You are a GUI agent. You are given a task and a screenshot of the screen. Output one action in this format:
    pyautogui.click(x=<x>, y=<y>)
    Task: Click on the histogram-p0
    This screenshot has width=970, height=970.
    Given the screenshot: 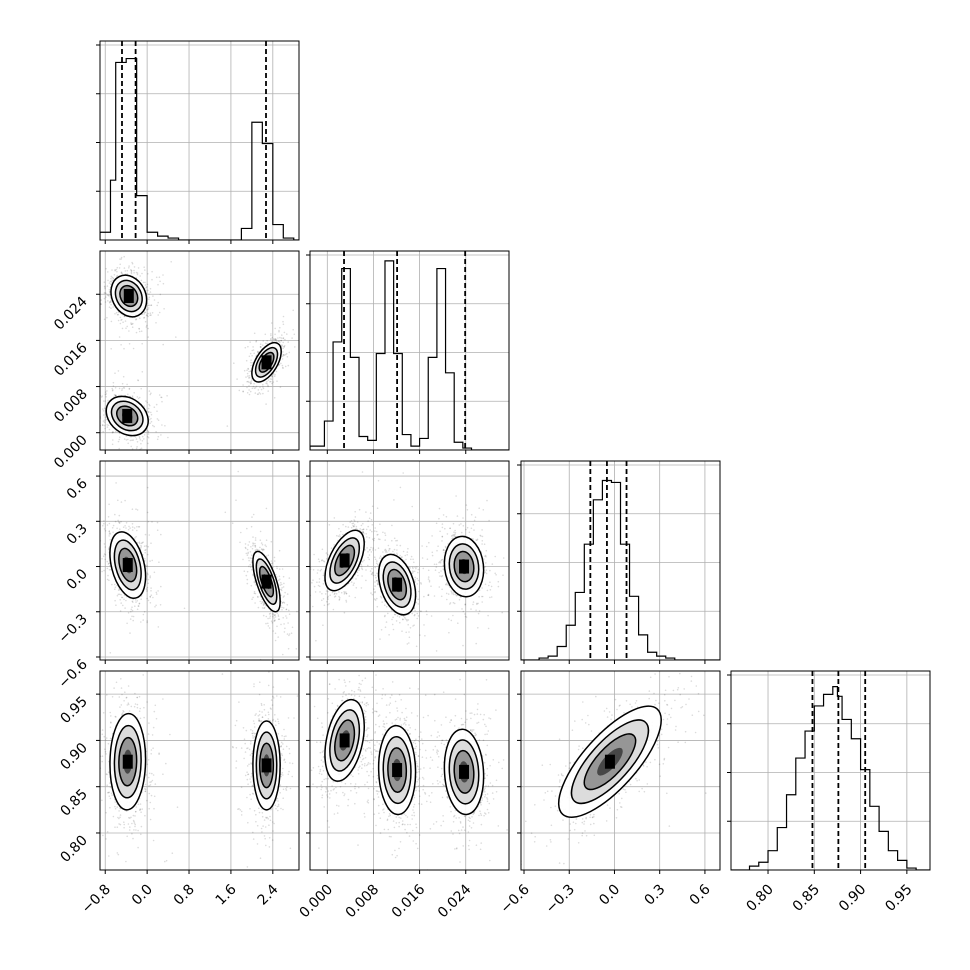 What is the action you would take?
    pyautogui.click(x=199, y=148)
    